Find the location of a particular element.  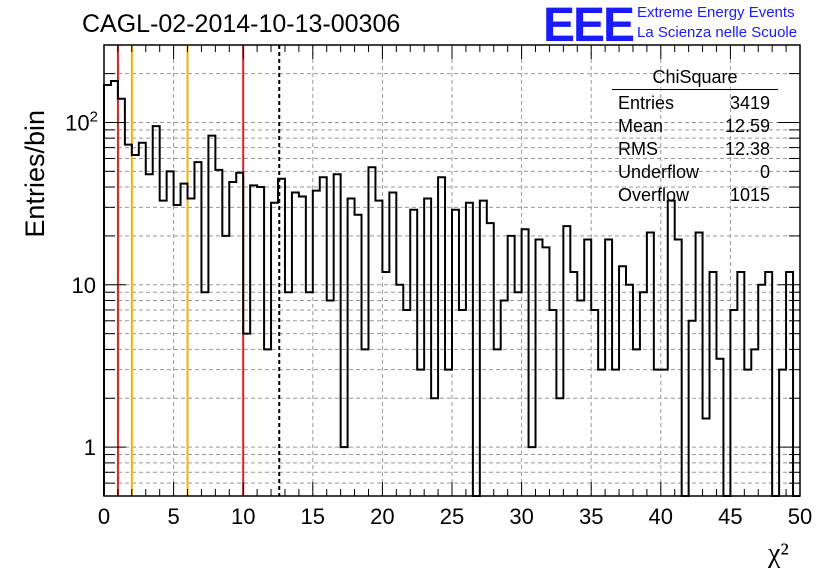

y-tick-label: 1 is located at coordinates (90, 447).